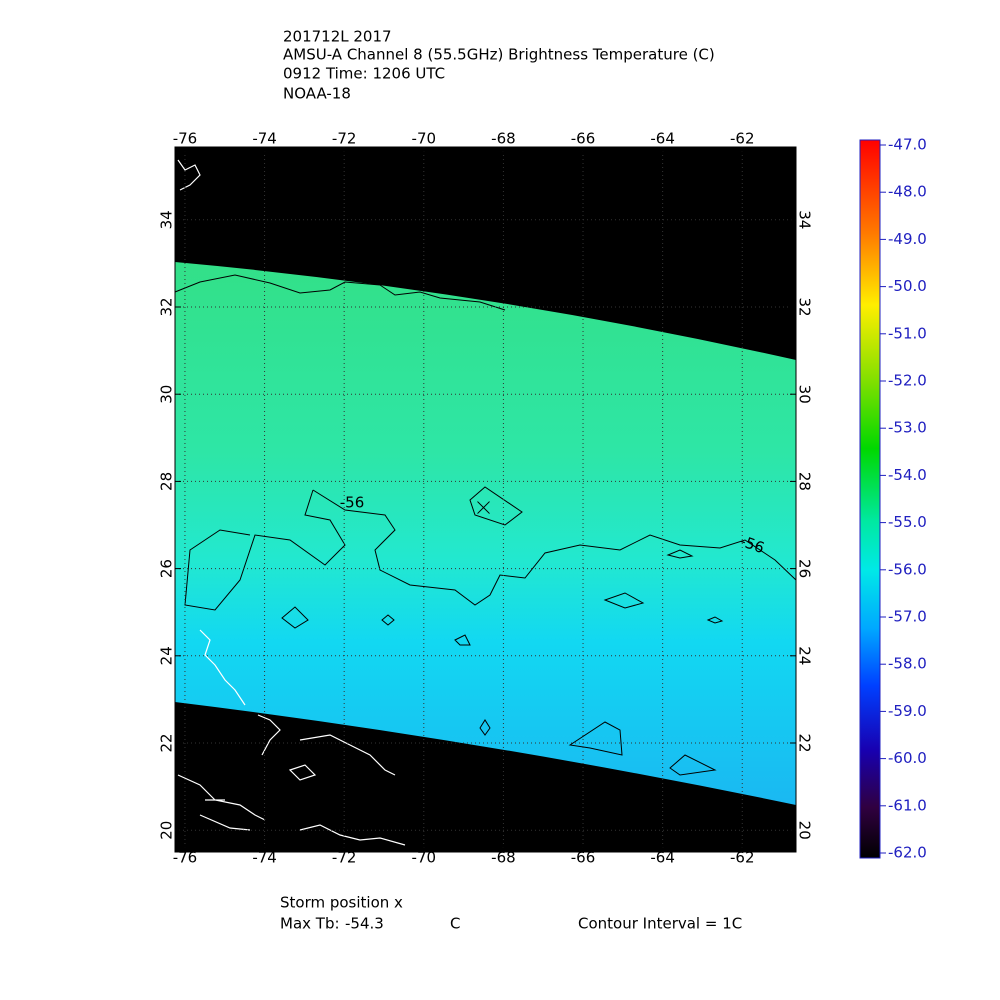 This screenshot has height=1000, width=1000. I want to click on header-line: 201712L 2017, so click(337, 37).